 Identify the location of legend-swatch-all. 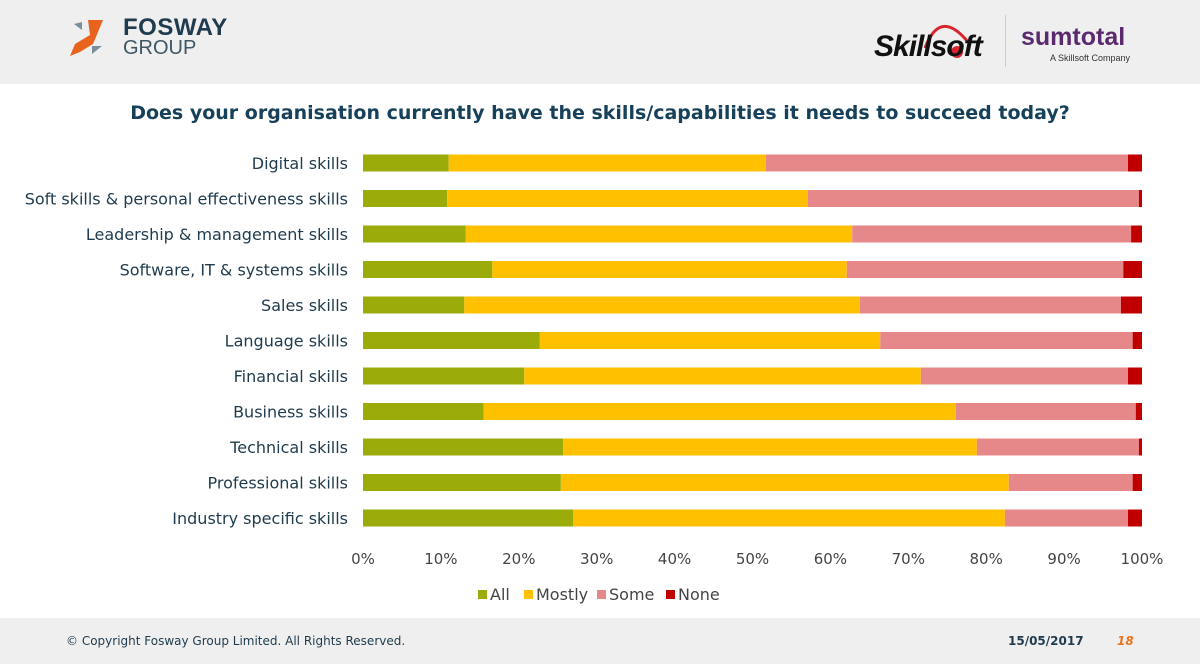
(482, 594).